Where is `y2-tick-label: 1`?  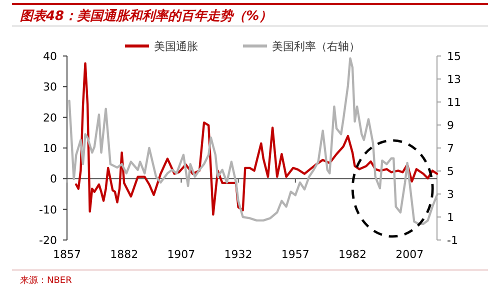
y2-tick-label: 1 is located at coordinates (450, 217).